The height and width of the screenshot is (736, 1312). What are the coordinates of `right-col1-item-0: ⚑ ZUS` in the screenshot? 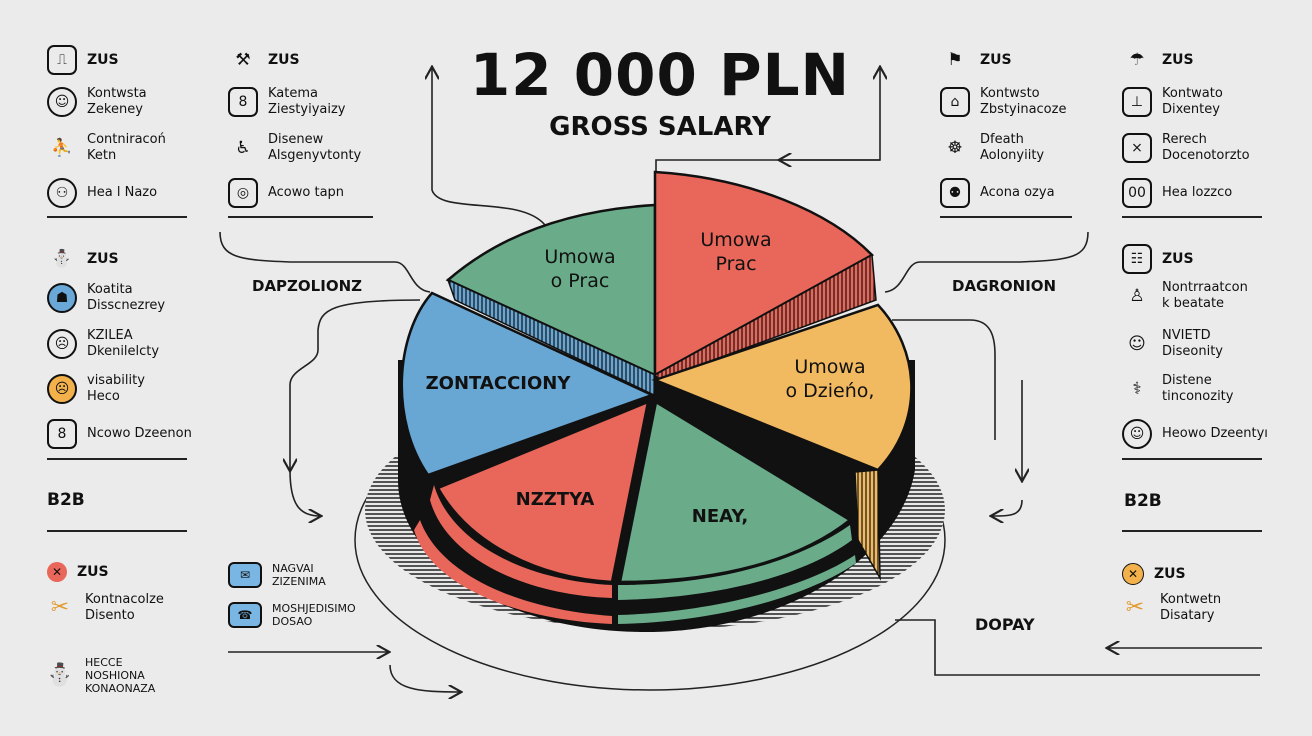 It's located at (975, 60).